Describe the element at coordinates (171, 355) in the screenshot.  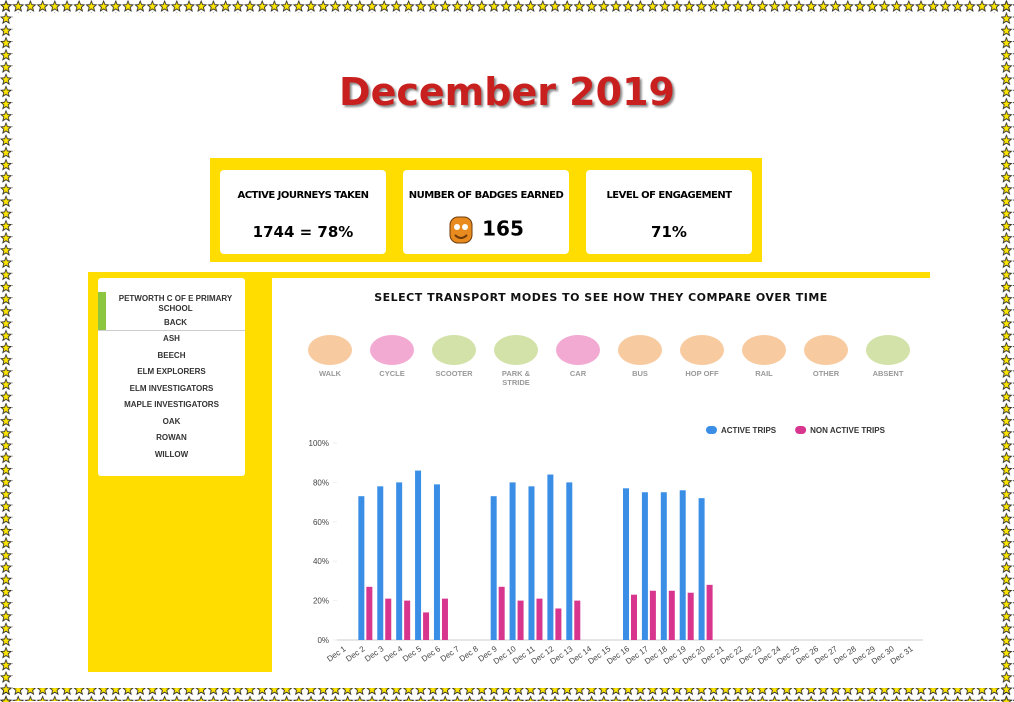
I see `class-item: BEECH` at that location.